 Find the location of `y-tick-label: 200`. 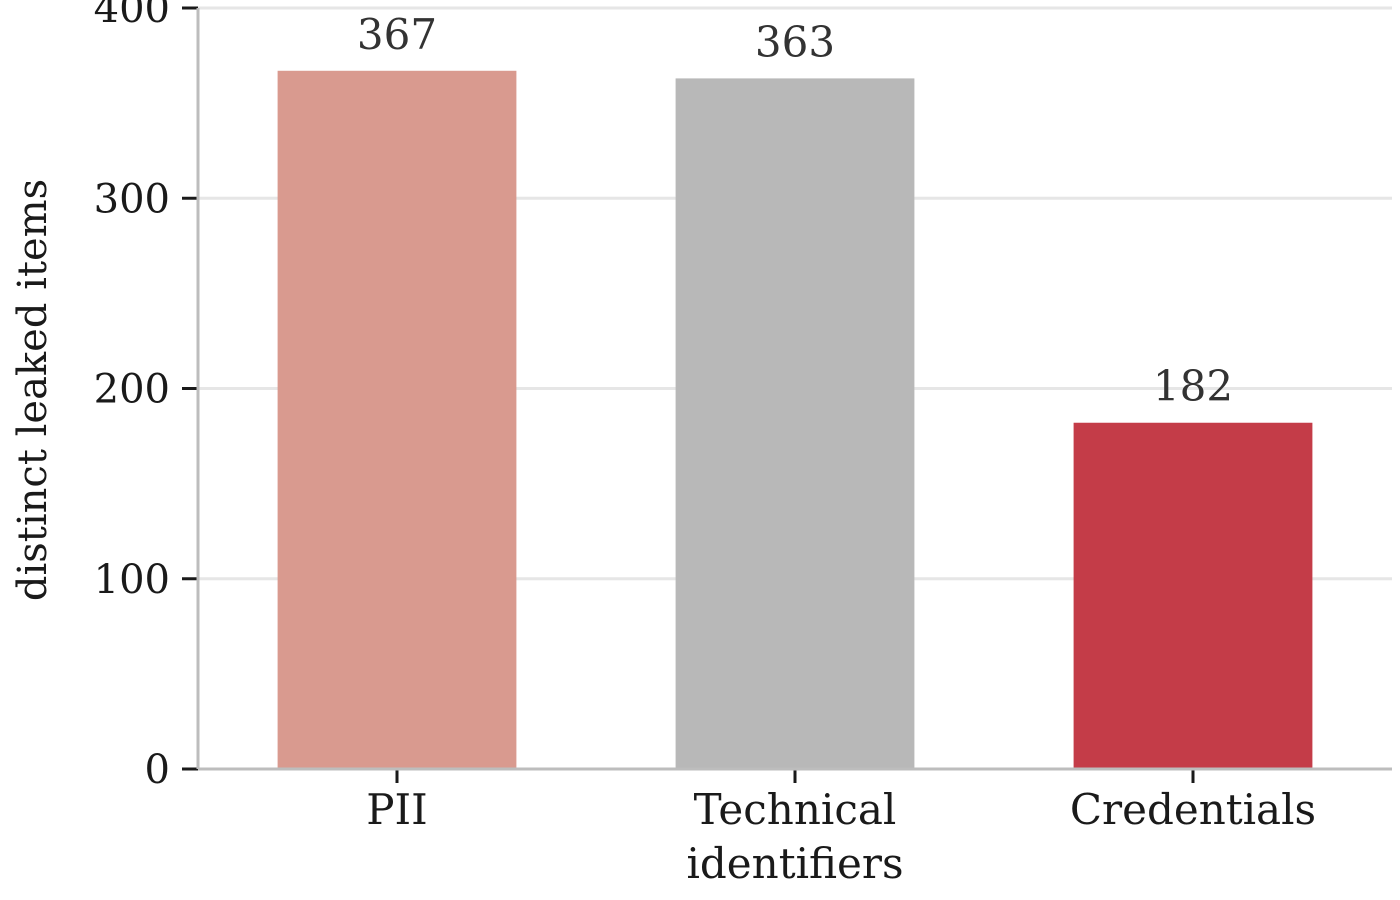

y-tick-label: 200 is located at coordinates (132, 390).